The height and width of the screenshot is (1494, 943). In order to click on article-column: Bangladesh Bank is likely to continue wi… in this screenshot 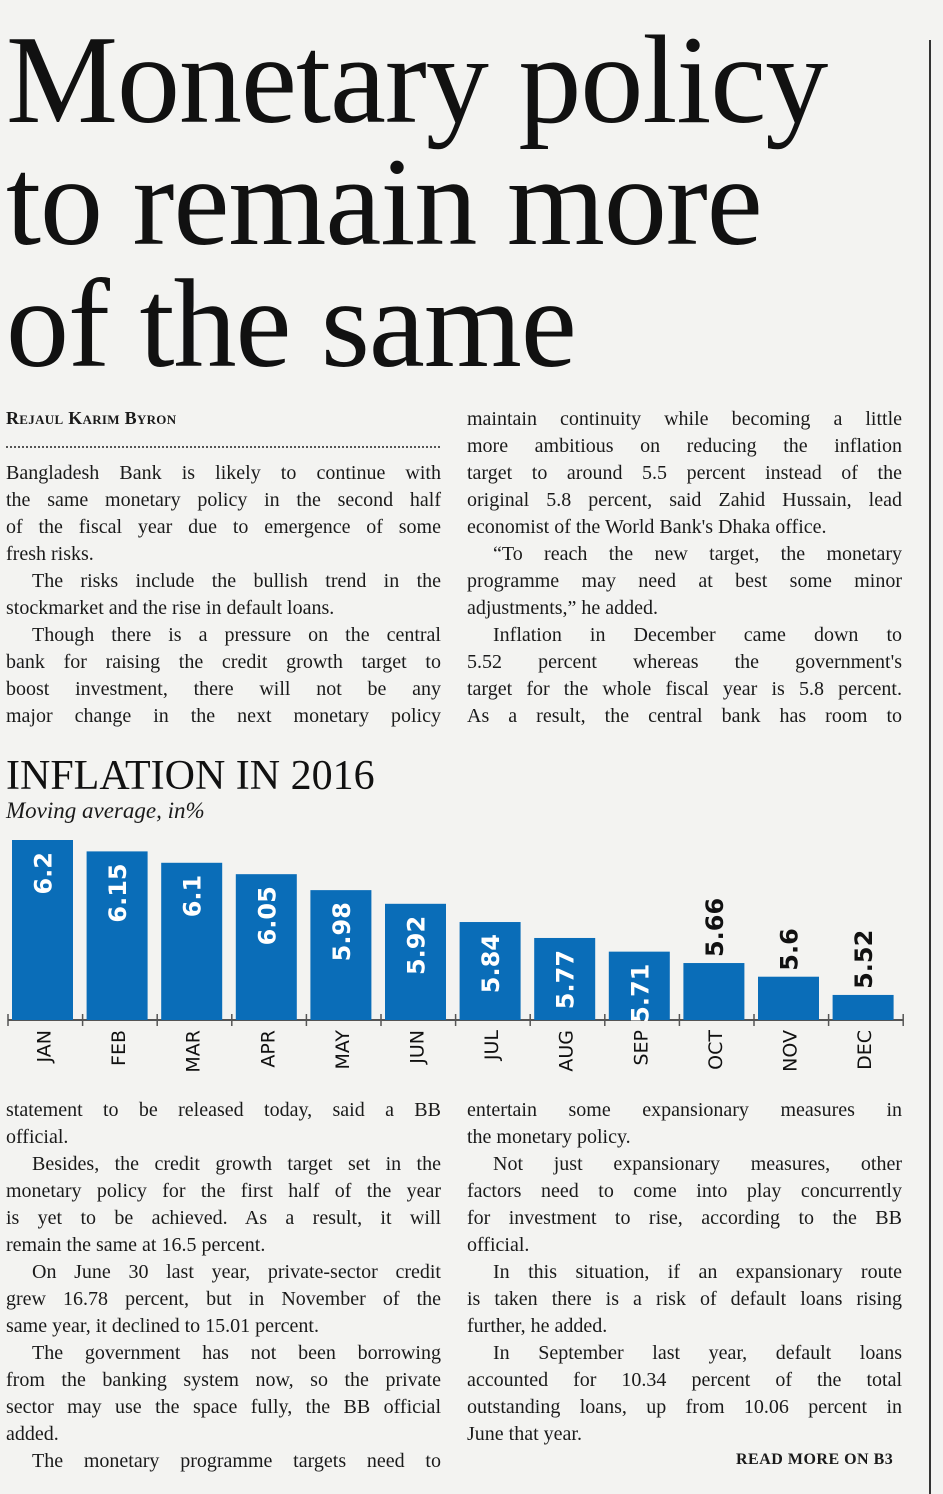, I will do `click(223, 595)`.